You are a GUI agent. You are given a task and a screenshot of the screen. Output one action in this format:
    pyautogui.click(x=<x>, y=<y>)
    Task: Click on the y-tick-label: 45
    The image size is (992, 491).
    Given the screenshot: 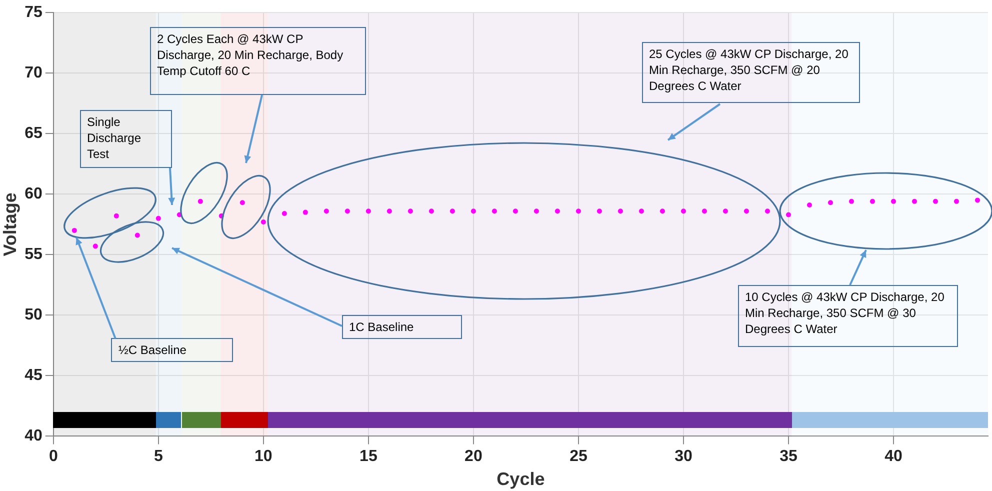 What is the action you would take?
    pyautogui.click(x=33, y=375)
    